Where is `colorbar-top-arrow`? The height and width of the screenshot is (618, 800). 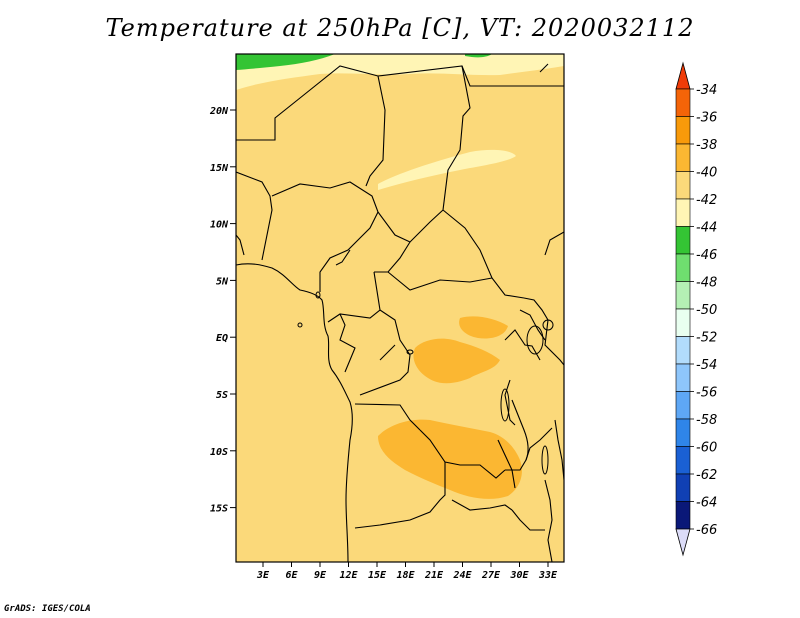
colorbar-top-arrow is located at coordinates (683, 75).